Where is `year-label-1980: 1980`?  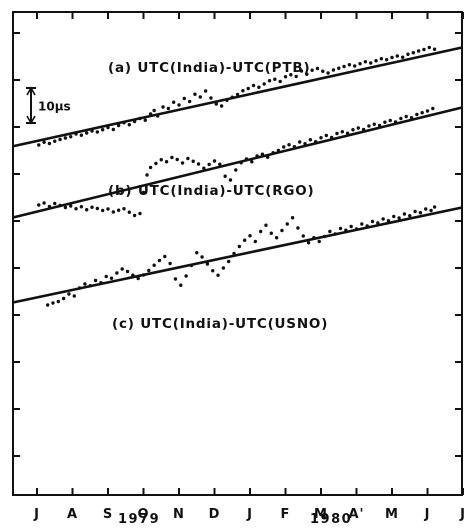
year-label-1980: 1980 is located at coordinates (331, 519).